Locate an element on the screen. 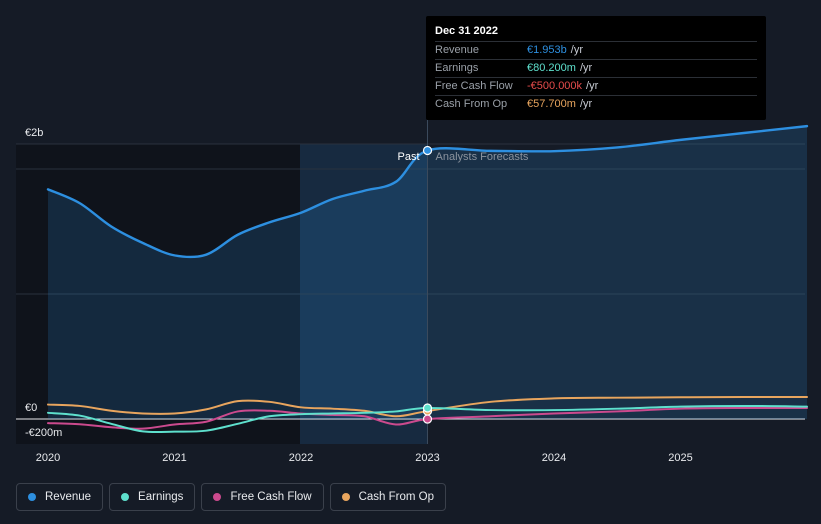  legend-item-free-cash-flow: Free Cash Flow is located at coordinates (262, 497).